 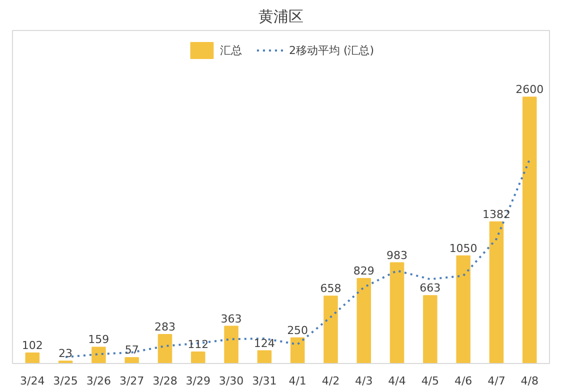 I want to click on x-tick-label: 3/28, so click(x=165, y=381).